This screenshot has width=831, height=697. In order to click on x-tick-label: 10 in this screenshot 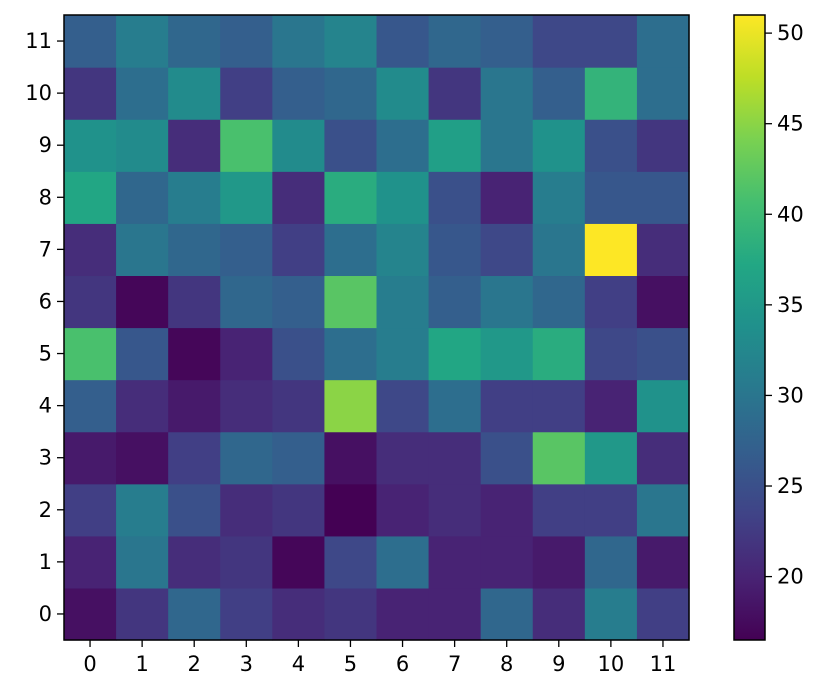, I will do `click(611, 664)`.